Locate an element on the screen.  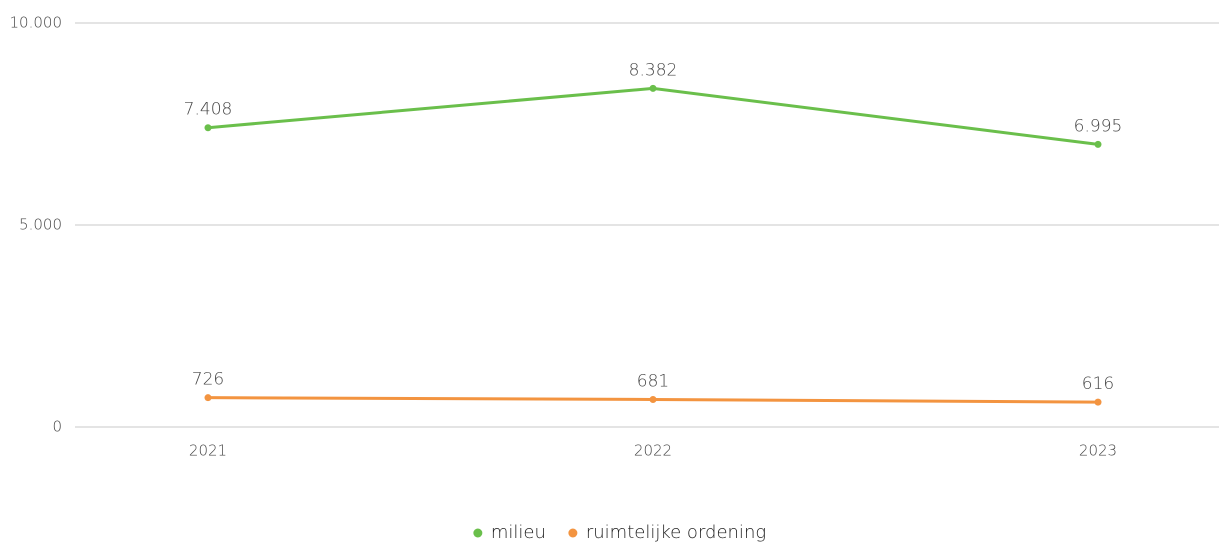
x-tick-label: 2021 is located at coordinates (208, 451).